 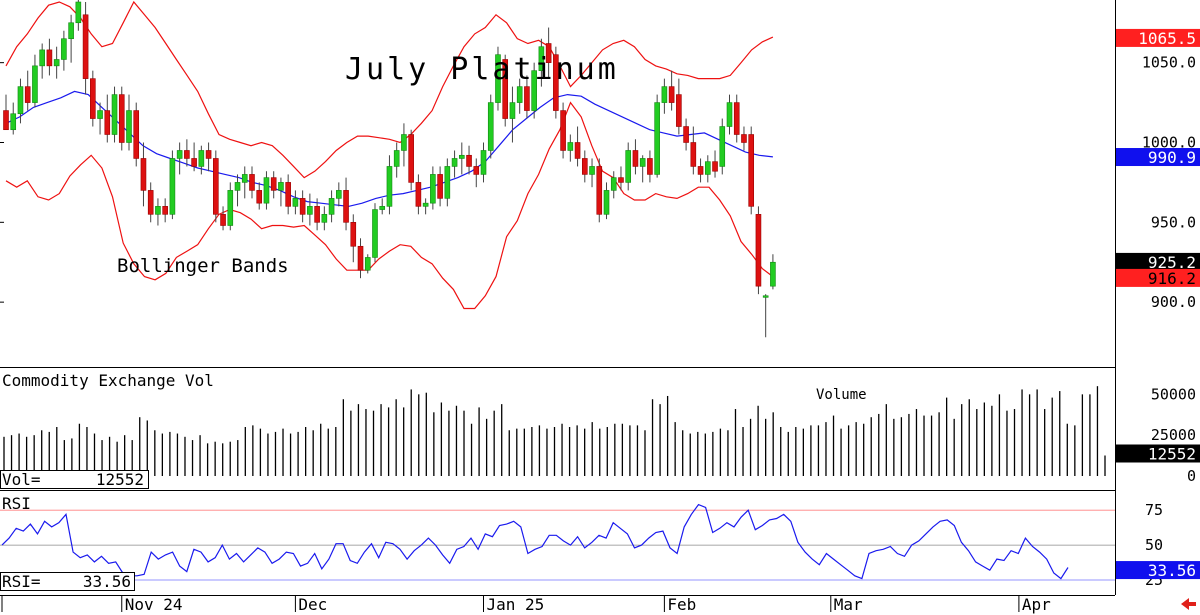 I want to click on x-axis-label: Dec, so click(x=312, y=604).